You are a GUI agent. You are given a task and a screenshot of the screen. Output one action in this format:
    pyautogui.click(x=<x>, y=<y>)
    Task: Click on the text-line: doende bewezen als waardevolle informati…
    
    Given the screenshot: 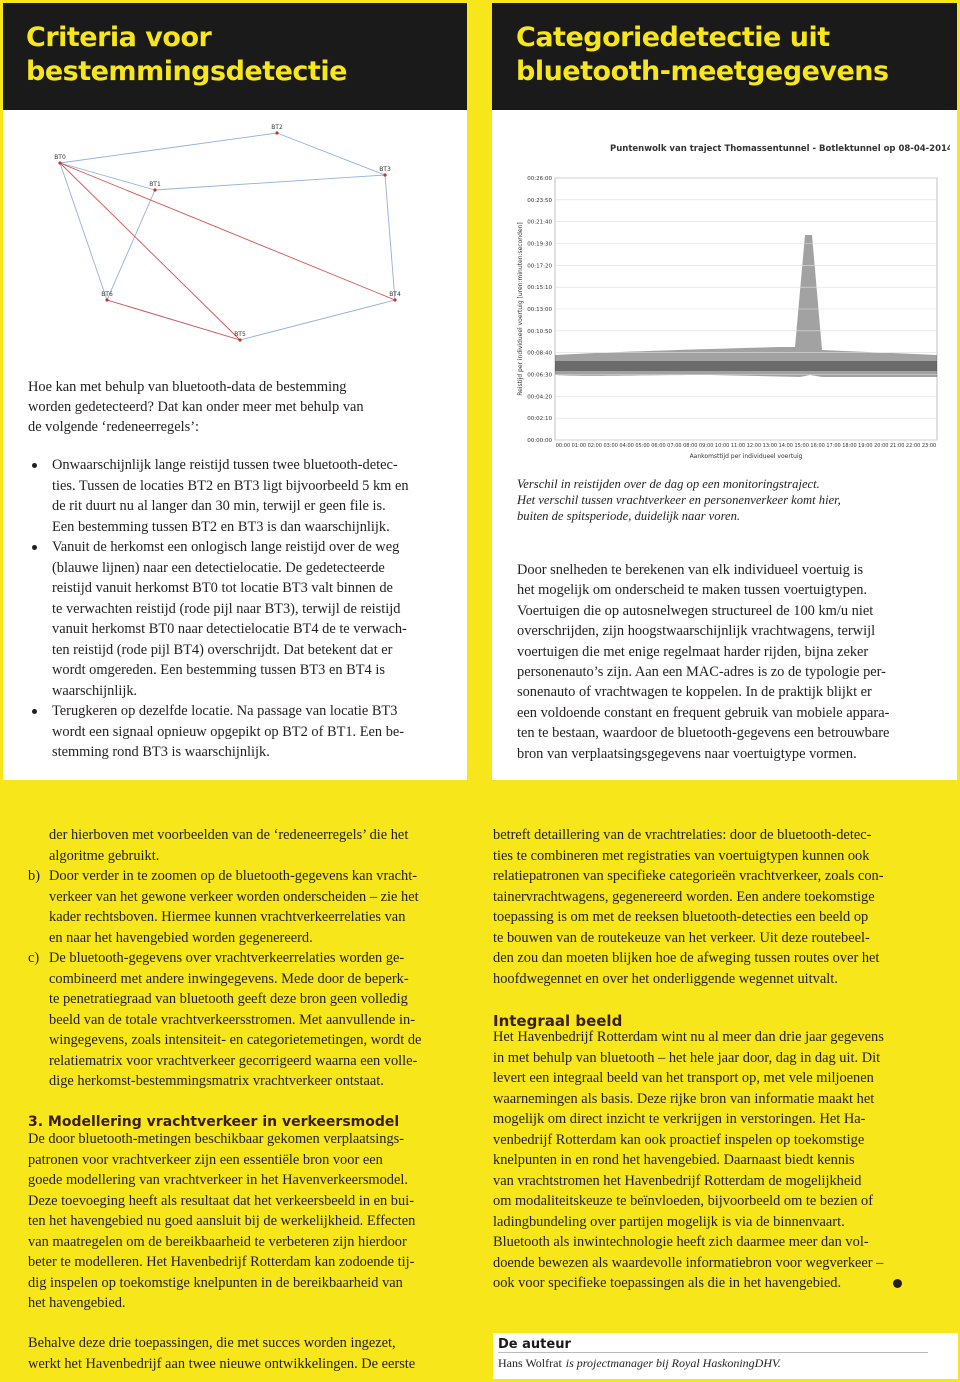 What is the action you would take?
    pyautogui.click(x=688, y=1262)
    